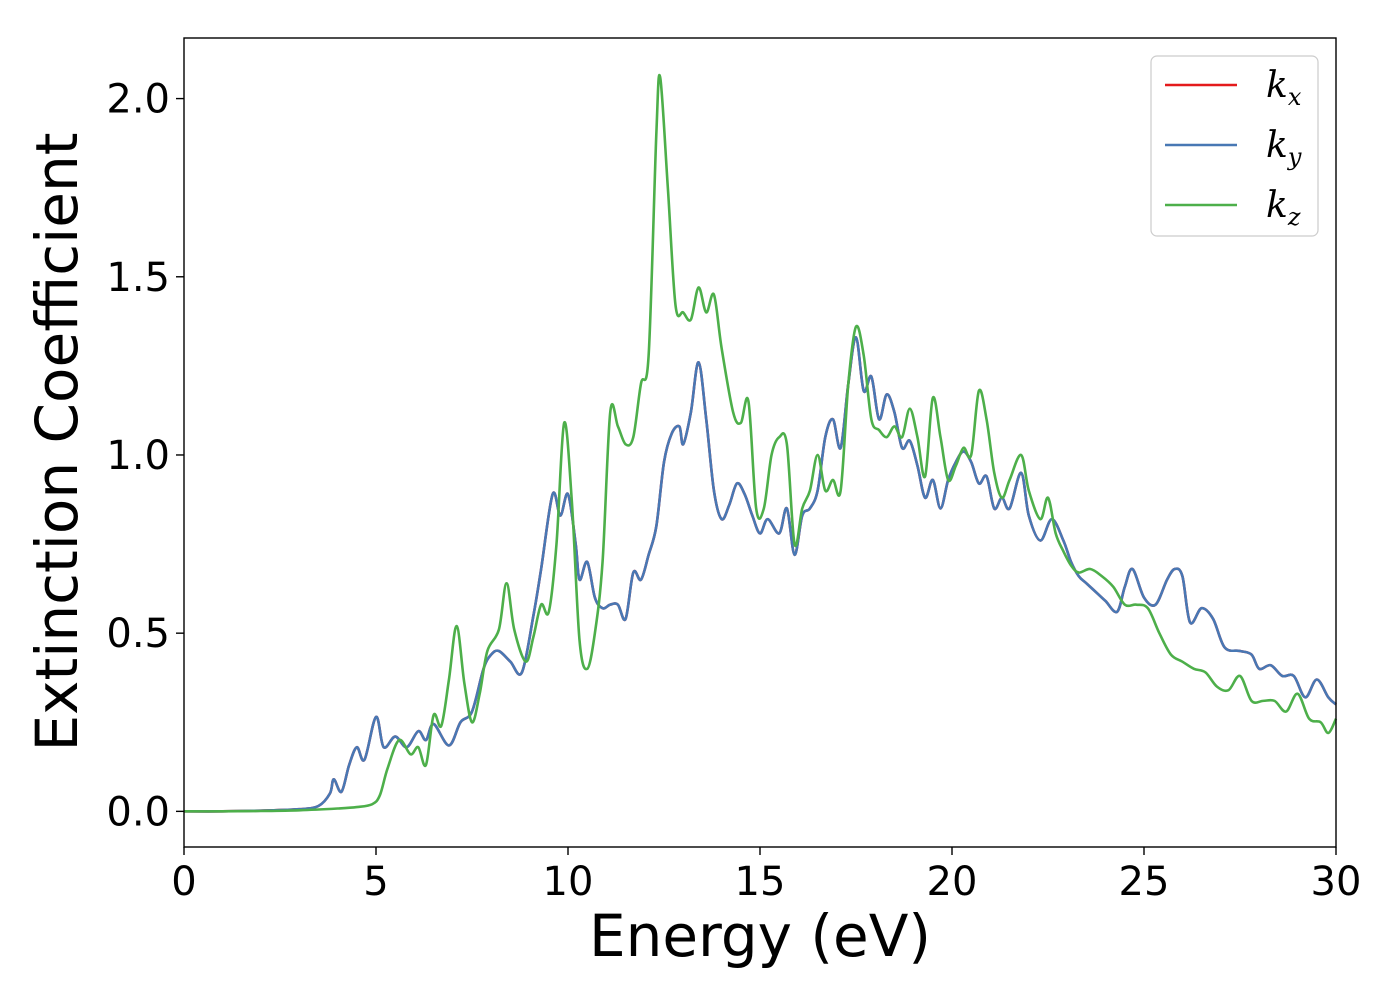 This screenshot has width=1400, height=1000. Describe the element at coordinates (183, 882) in the screenshot. I see `x-tick-label: 0` at that location.